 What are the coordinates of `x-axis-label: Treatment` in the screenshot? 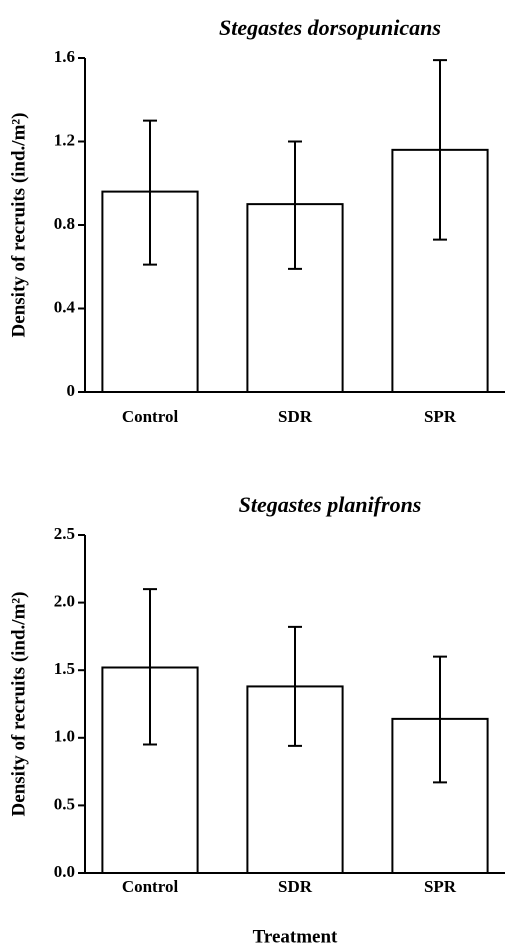 It's located at (295, 936).